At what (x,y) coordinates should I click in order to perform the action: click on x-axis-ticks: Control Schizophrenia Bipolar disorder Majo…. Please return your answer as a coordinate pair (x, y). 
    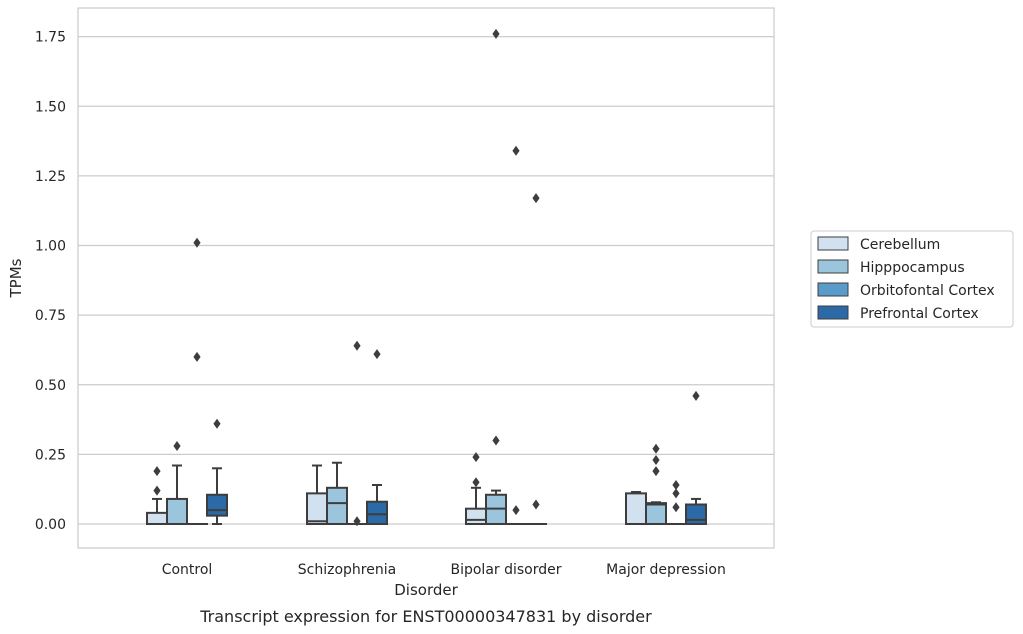
    Looking at the image, I should click on (444, 570).